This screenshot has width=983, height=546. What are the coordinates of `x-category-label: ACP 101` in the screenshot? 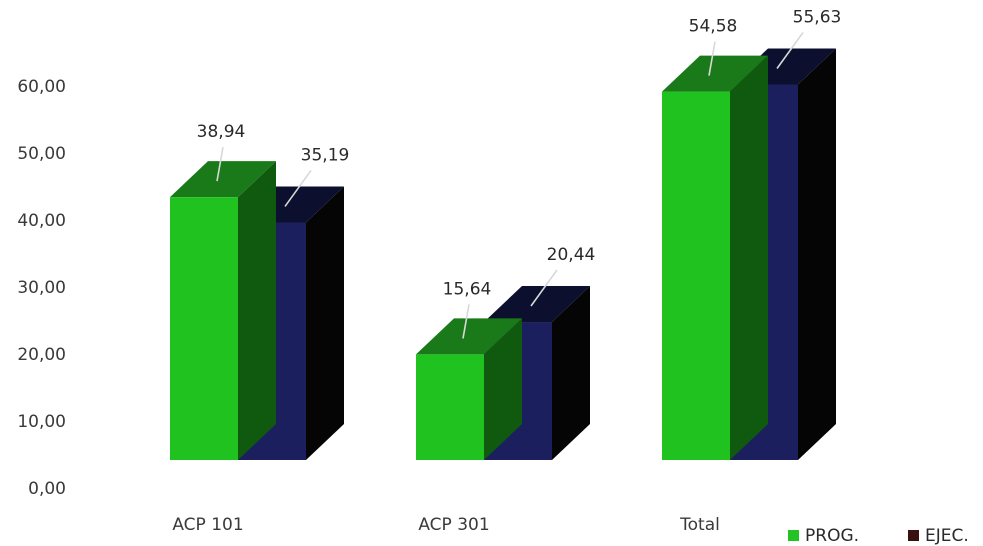 It's located at (207, 525).